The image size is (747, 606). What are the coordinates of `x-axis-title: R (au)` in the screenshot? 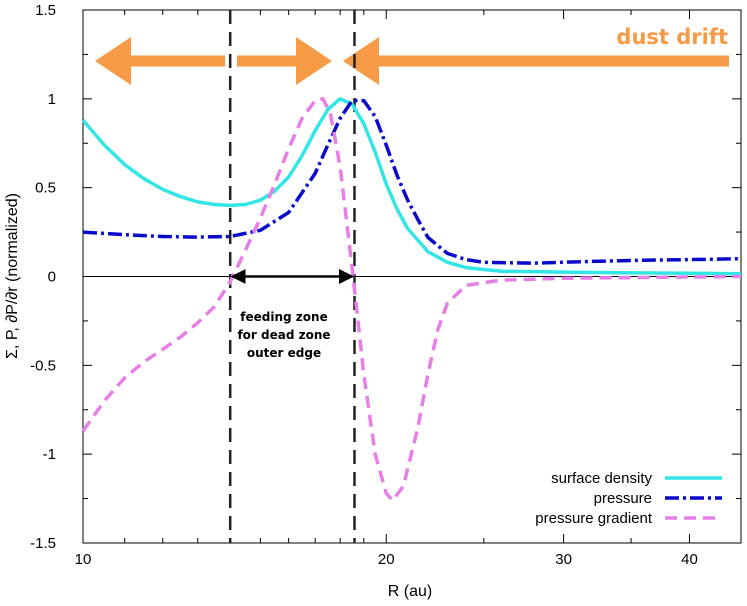 It's located at (410, 591).